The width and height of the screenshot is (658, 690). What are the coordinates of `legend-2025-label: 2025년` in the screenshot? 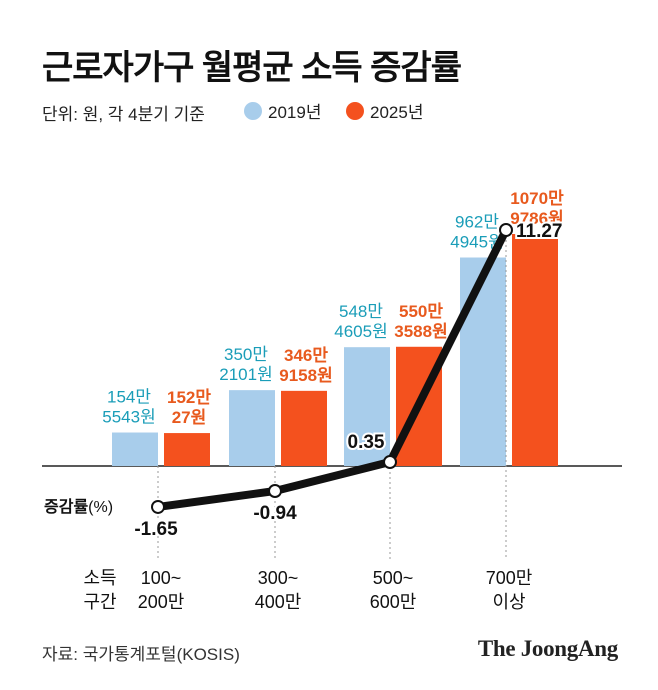 It's located at (397, 112).